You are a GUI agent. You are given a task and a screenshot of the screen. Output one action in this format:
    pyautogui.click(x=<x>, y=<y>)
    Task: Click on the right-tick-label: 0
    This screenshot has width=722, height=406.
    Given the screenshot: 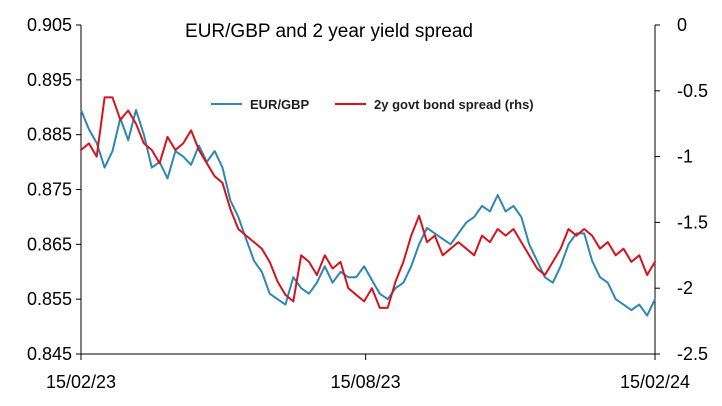 What is the action you would take?
    pyautogui.click(x=682, y=25)
    